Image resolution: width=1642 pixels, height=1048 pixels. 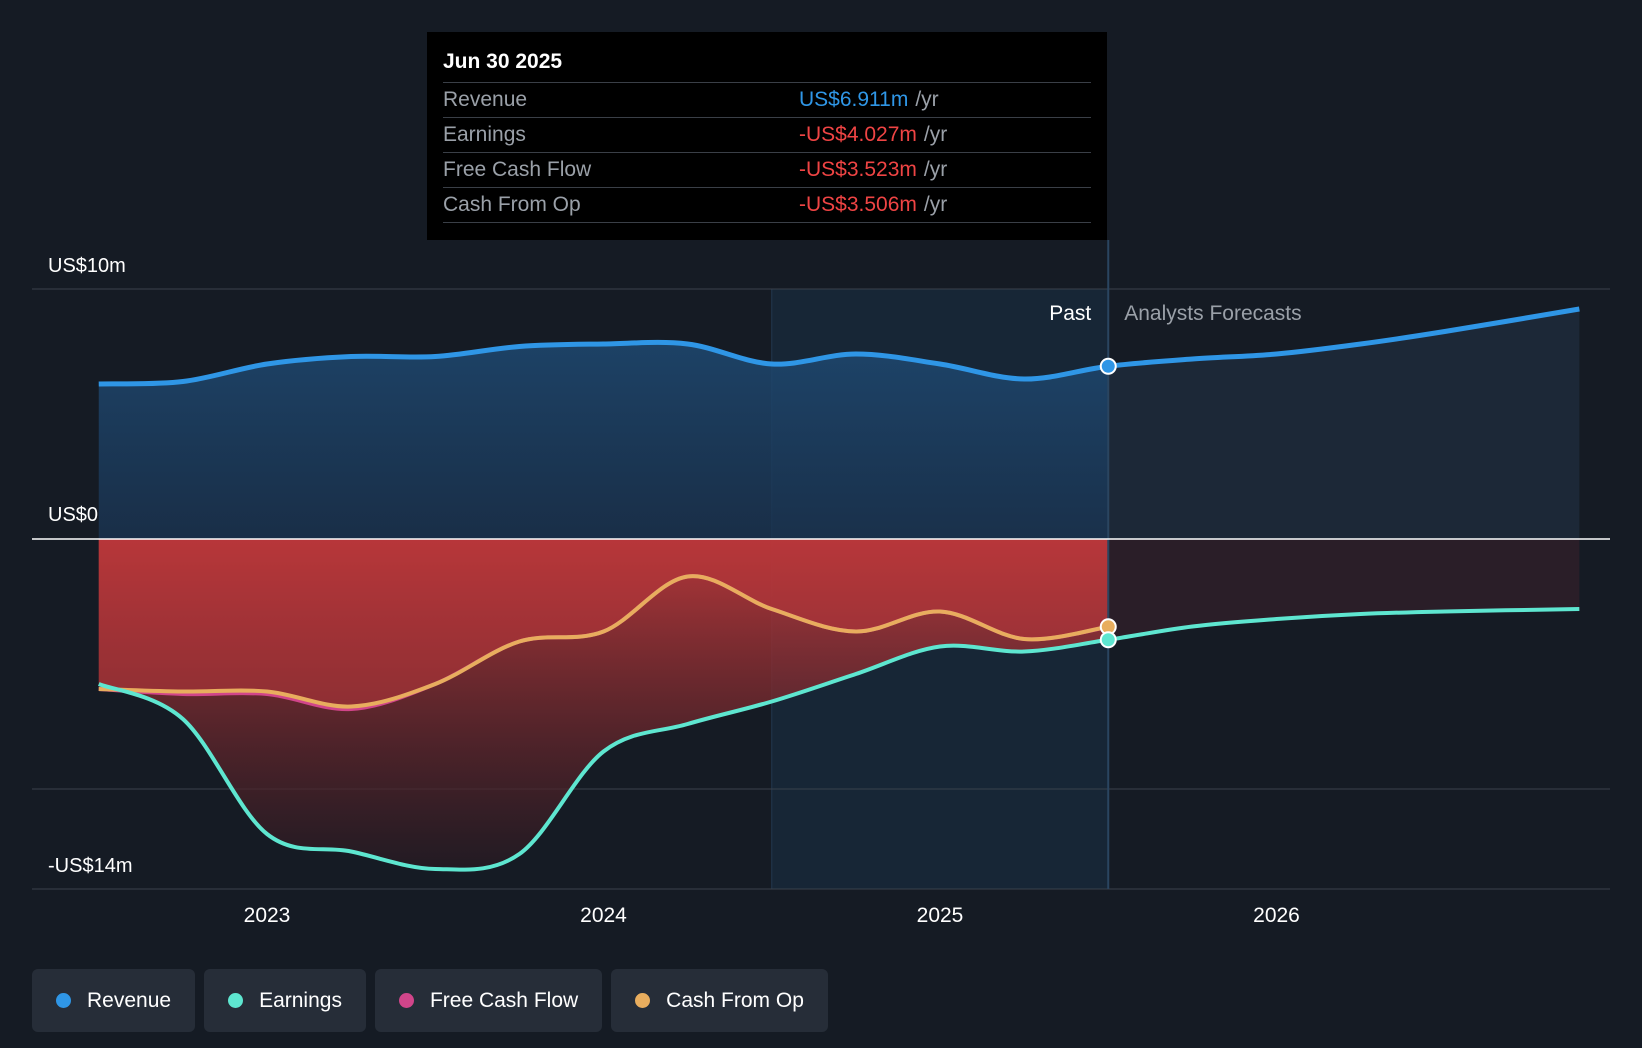 I want to click on legend-label: Free Cash Flow, so click(x=504, y=1000).